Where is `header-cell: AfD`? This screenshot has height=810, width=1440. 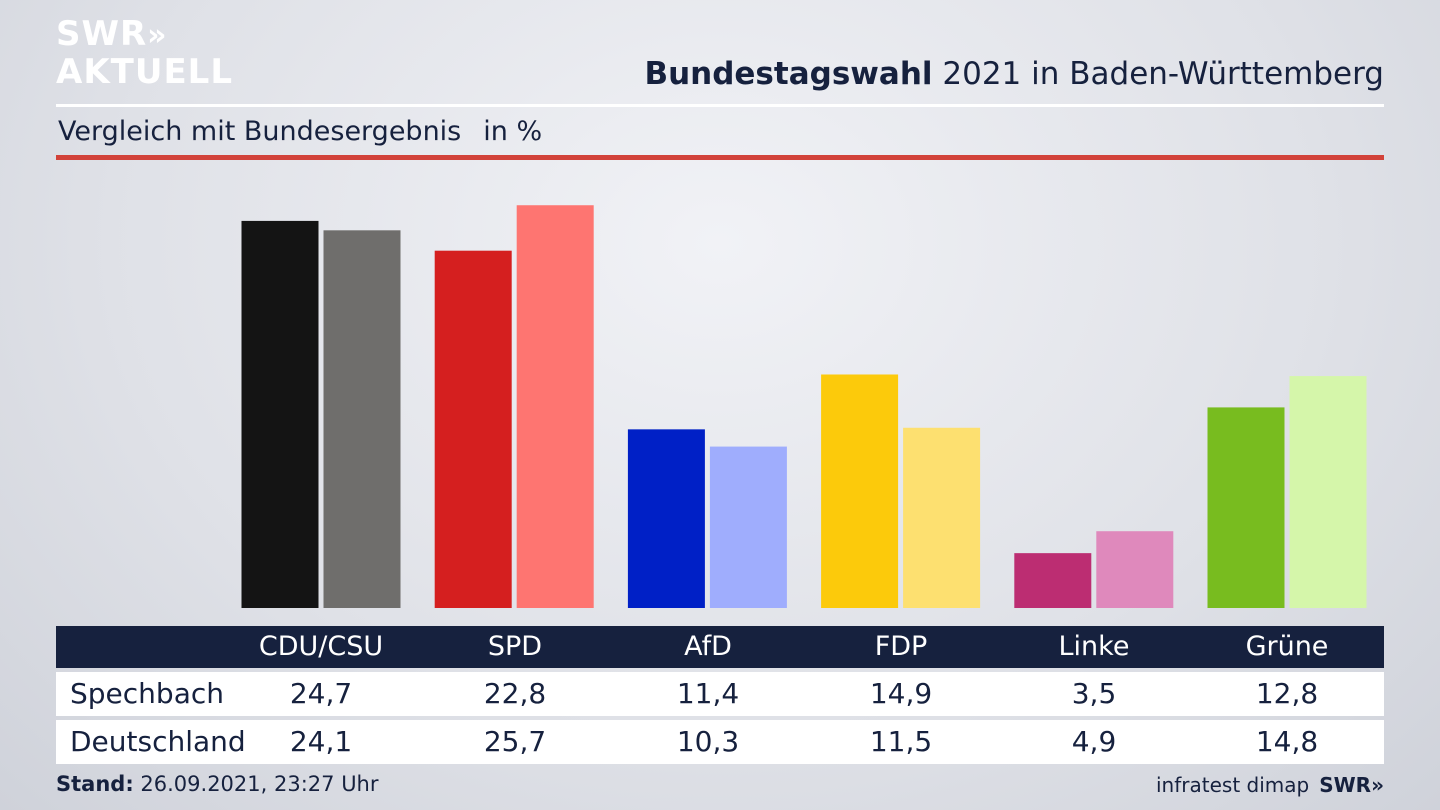 header-cell: AfD is located at coordinates (708, 646).